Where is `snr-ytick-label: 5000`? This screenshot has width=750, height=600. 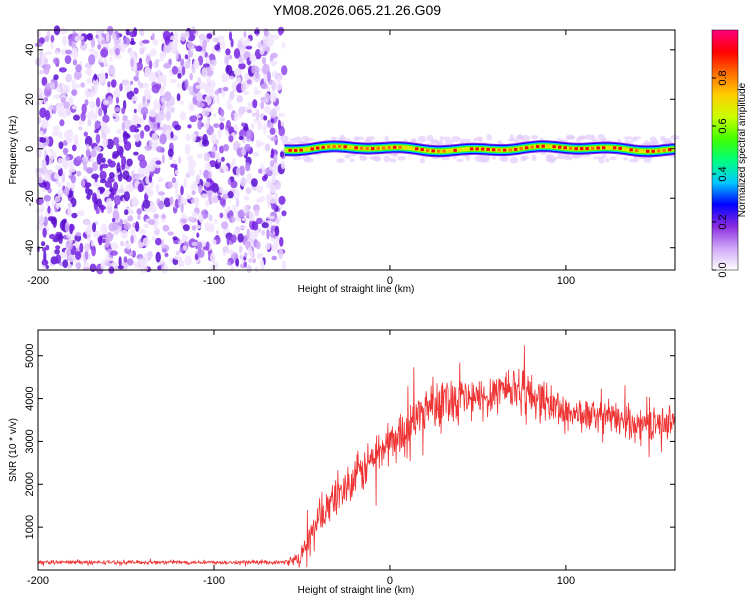
snr-ytick-label: 5000 is located at coordinates (30, 355).